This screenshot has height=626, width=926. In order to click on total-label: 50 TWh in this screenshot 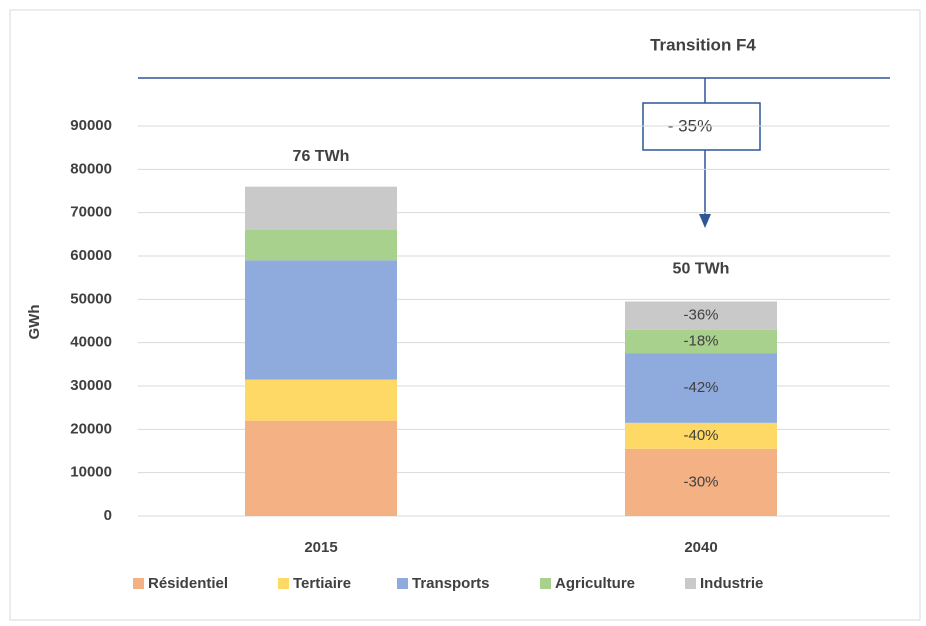, I will do `click(701, 269)`.